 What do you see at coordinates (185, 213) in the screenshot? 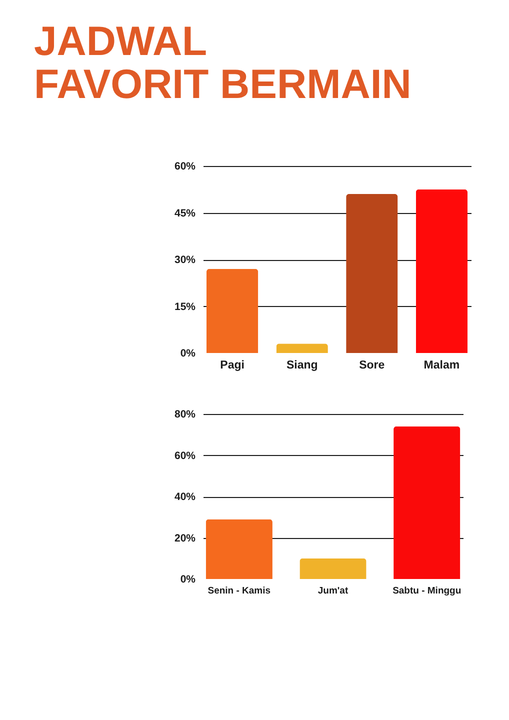
I see `y-tick-label: 45%` at bounding box center [185, 213].